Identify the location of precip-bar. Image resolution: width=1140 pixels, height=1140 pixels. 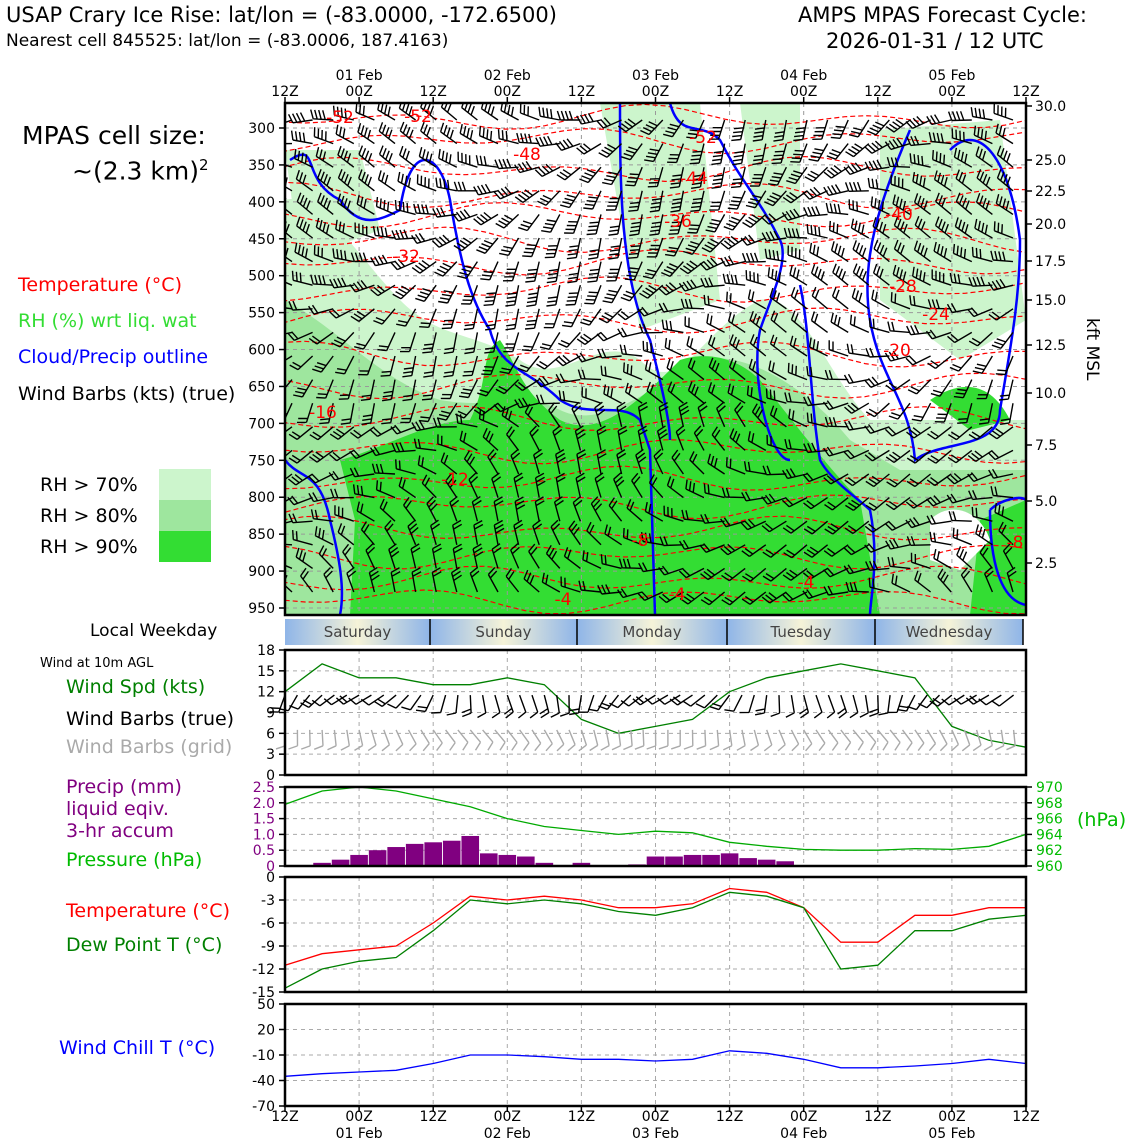
(544, 864).